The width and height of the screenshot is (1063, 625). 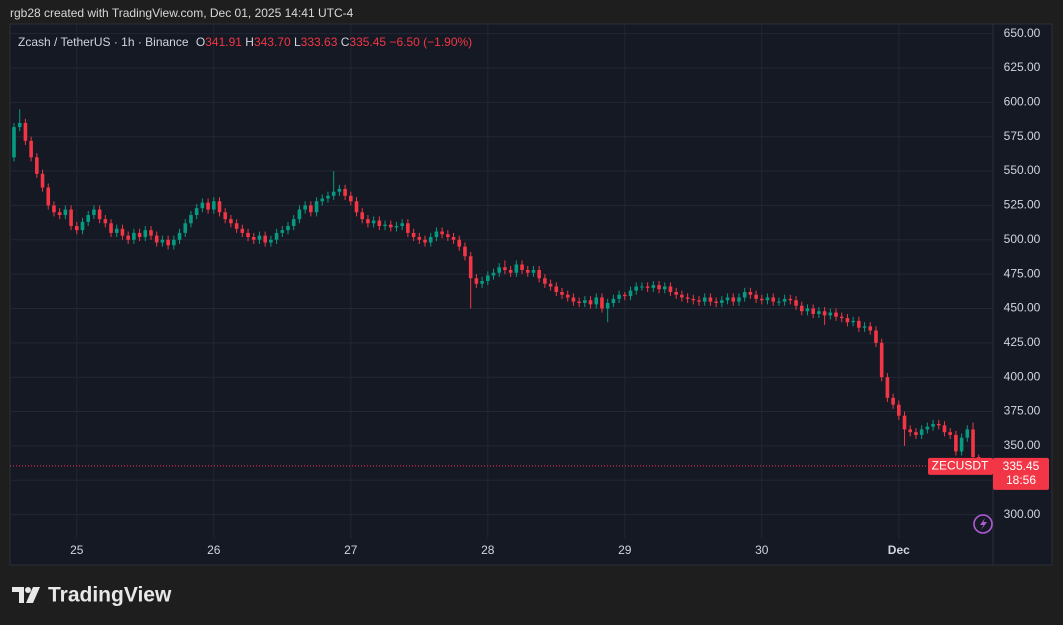 I want to click on x-tick-label: 26, so click(x=214, y=550).